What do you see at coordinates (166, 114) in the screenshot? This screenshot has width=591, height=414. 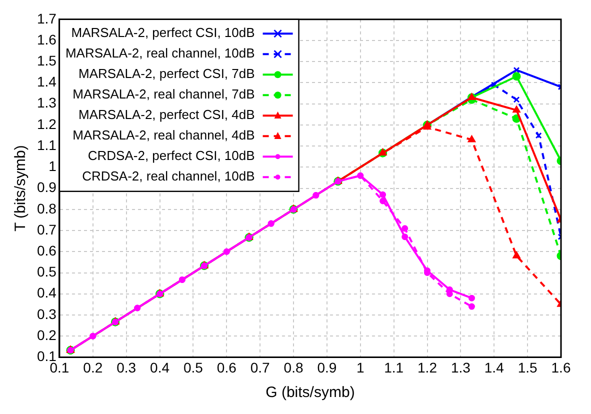 I see `legend-label: MARSALA-2, perfect CSI, 4dB` at bounding box center [166, 114].